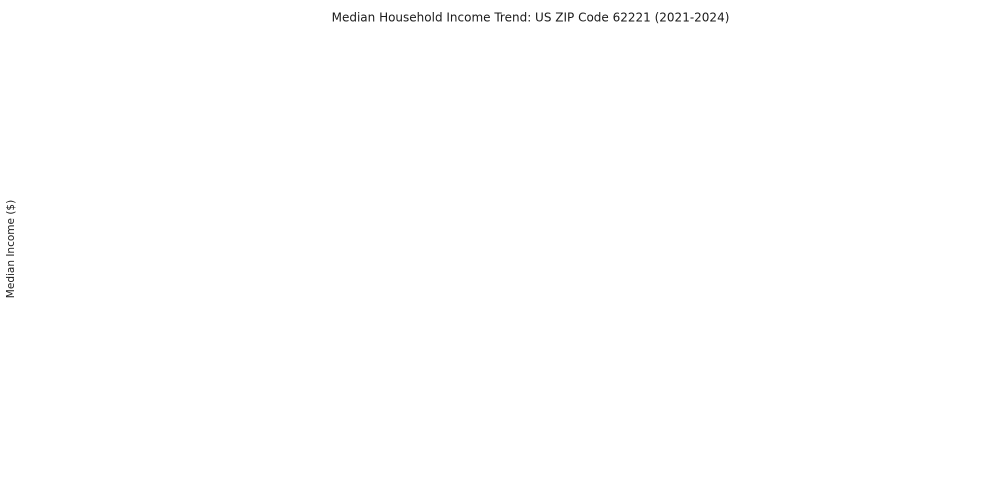 This screenshot has width=989, height=490. Describe the element at coordinates (11, 249) in the screenshot. I see `y-axis-label: Median Income ($)` at that location.